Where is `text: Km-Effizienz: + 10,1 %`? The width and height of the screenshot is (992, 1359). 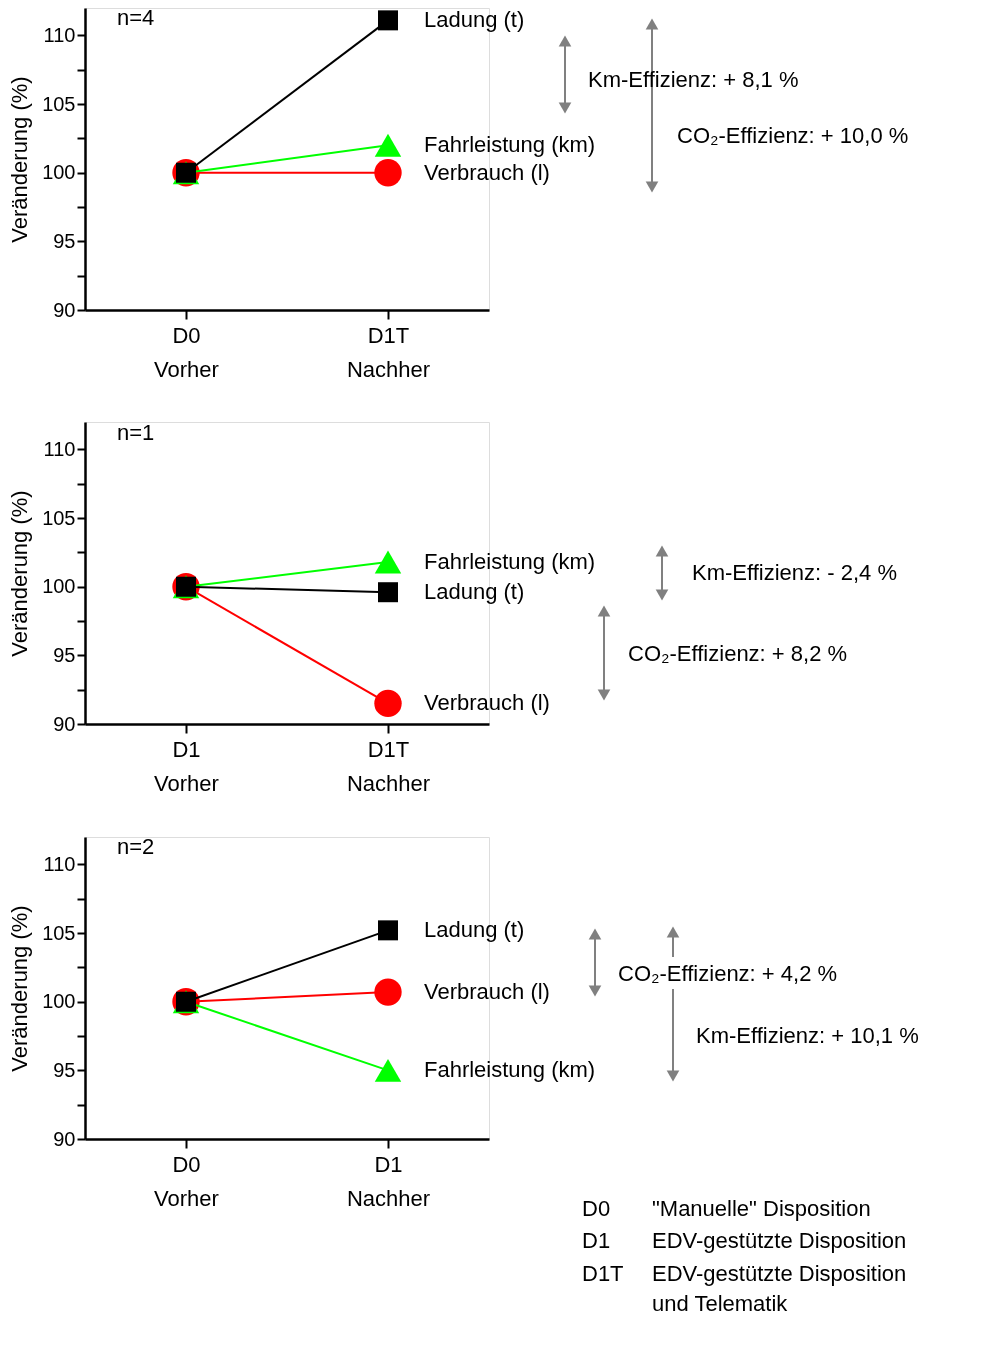
text: Km-Effizienz: + 10,1 % is located at coordinates (807, 1035).